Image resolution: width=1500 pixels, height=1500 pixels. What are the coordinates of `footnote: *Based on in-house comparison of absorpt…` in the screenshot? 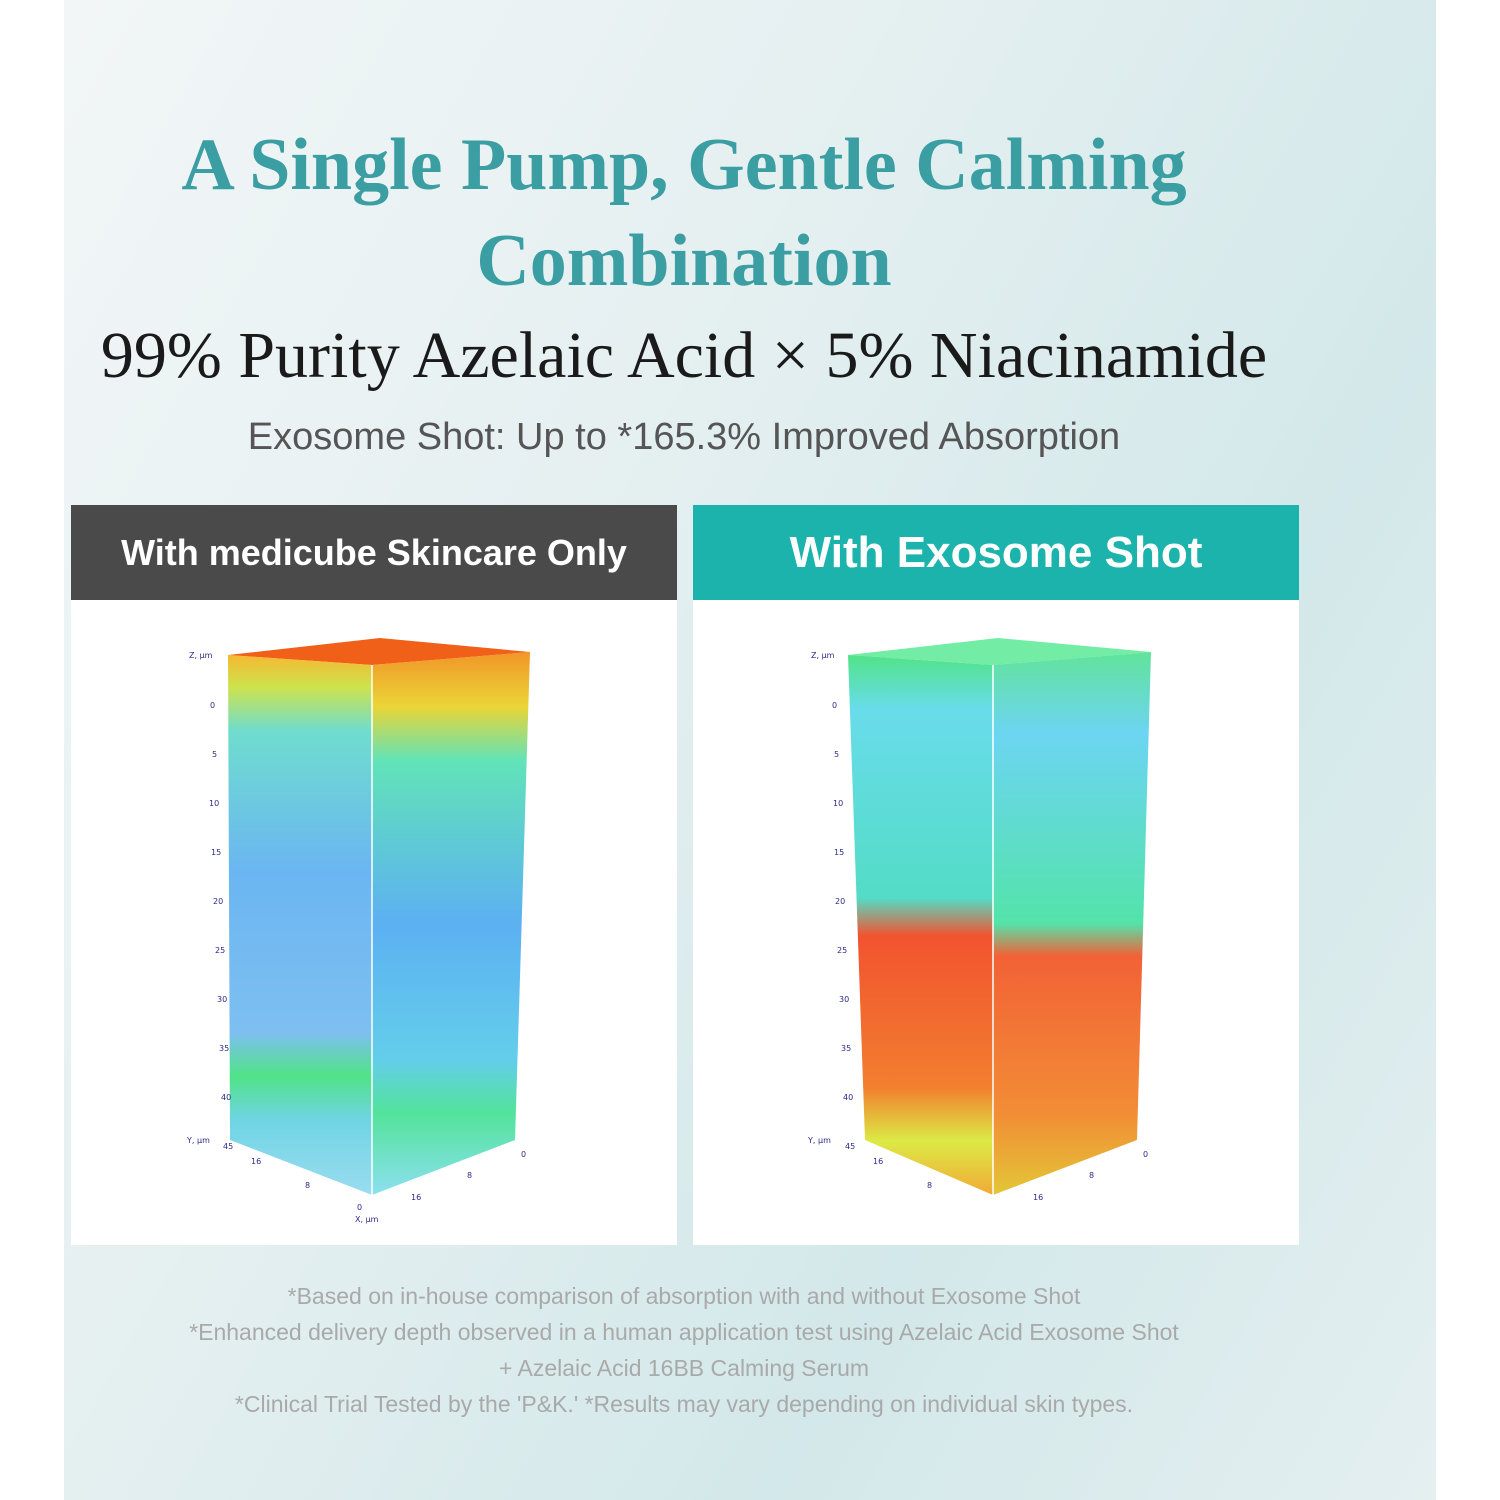 It's located at (684, 1296).